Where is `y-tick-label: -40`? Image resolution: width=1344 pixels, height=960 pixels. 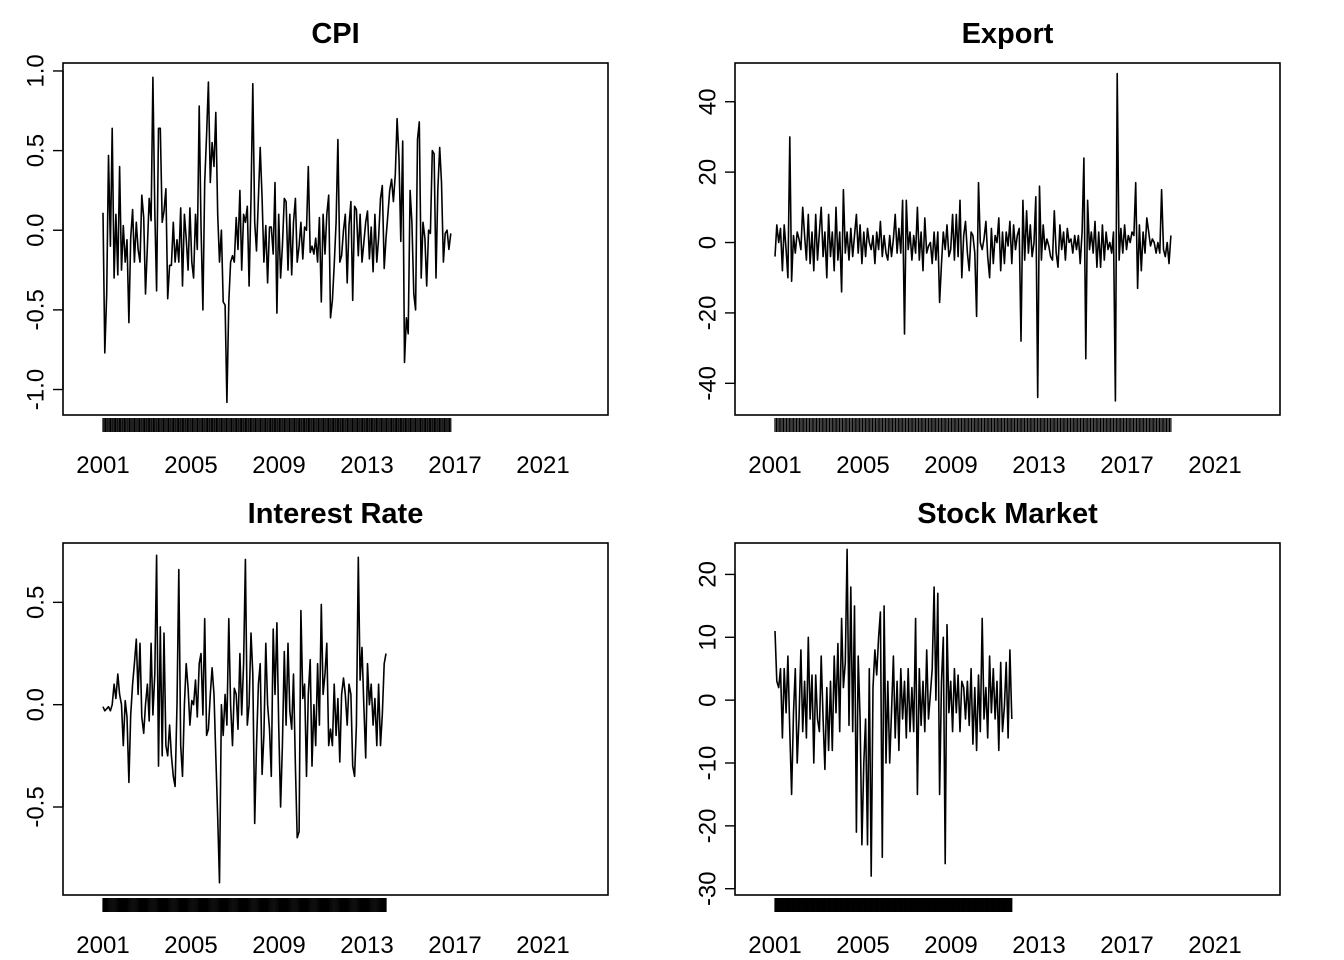 y-tick-label: -40 is located at coordinates (707, 383).